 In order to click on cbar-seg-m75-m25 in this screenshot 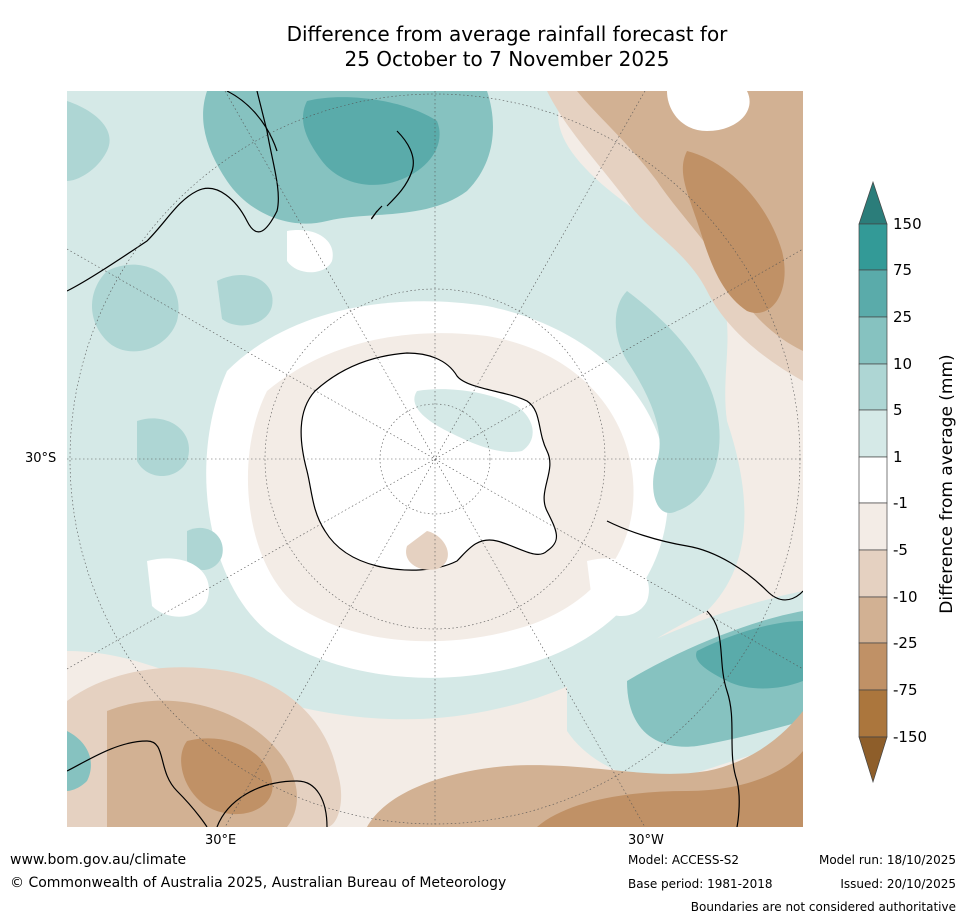, I will do `click(873, 666)`.